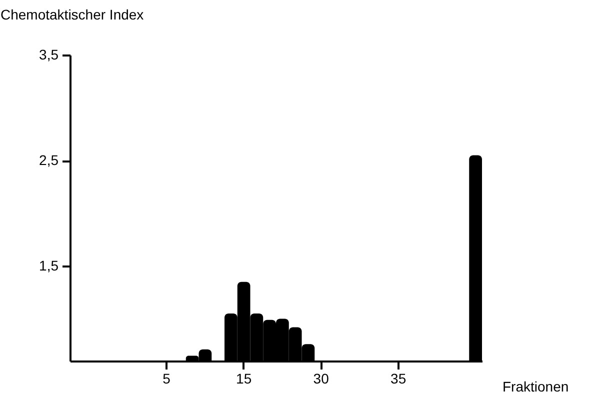 This screenshot has height=408, width=605. I want to click on y-tick-label: 1,5, so click(49, 266).